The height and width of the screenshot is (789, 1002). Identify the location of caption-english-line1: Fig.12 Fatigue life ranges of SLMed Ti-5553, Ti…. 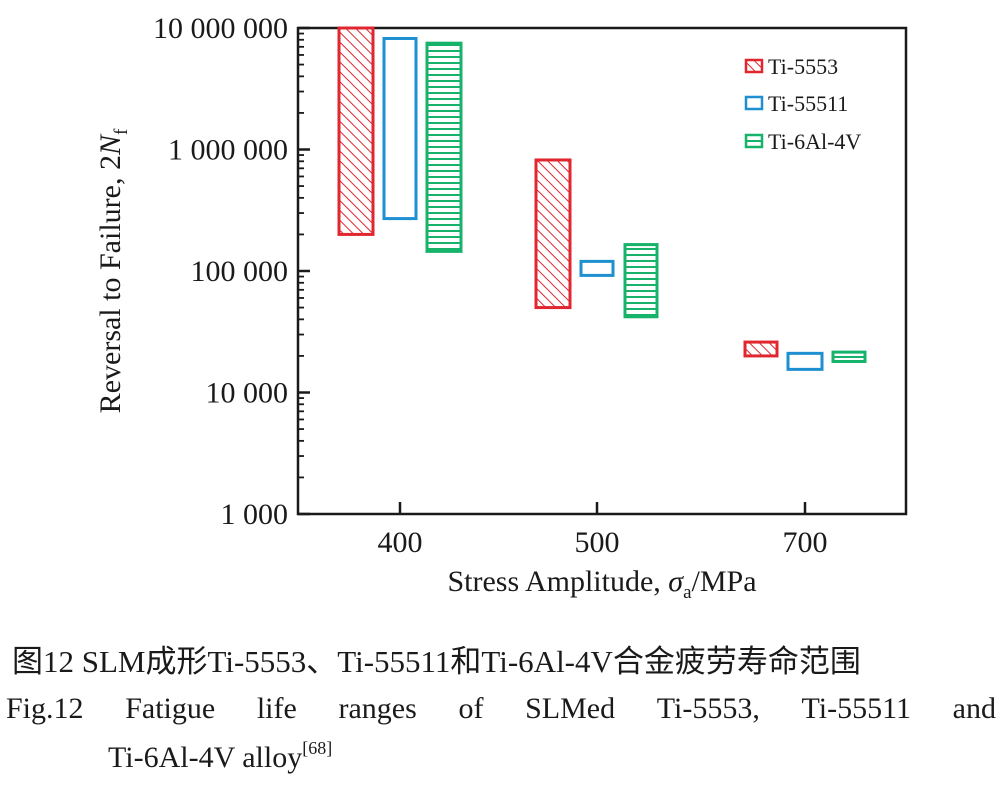
(501, 709).